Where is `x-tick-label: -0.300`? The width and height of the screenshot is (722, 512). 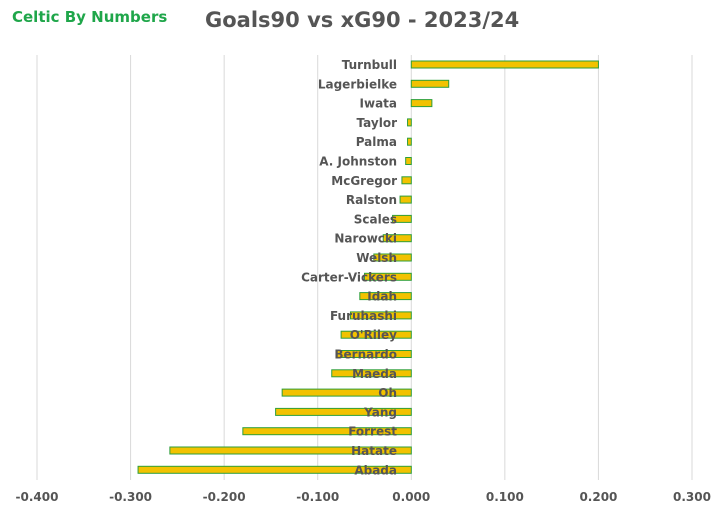
x-tick-label: -0.300 is located at coordinates (130, 497).